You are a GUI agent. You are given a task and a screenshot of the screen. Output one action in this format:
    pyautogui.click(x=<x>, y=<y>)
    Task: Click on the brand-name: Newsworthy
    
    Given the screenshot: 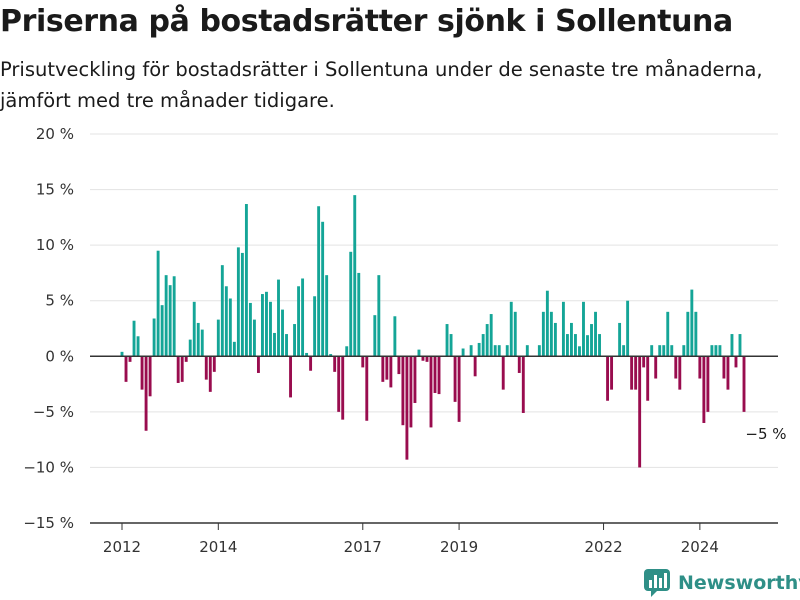 What is the action you would take?
    pyautogui.click(x=739, y=583)
    